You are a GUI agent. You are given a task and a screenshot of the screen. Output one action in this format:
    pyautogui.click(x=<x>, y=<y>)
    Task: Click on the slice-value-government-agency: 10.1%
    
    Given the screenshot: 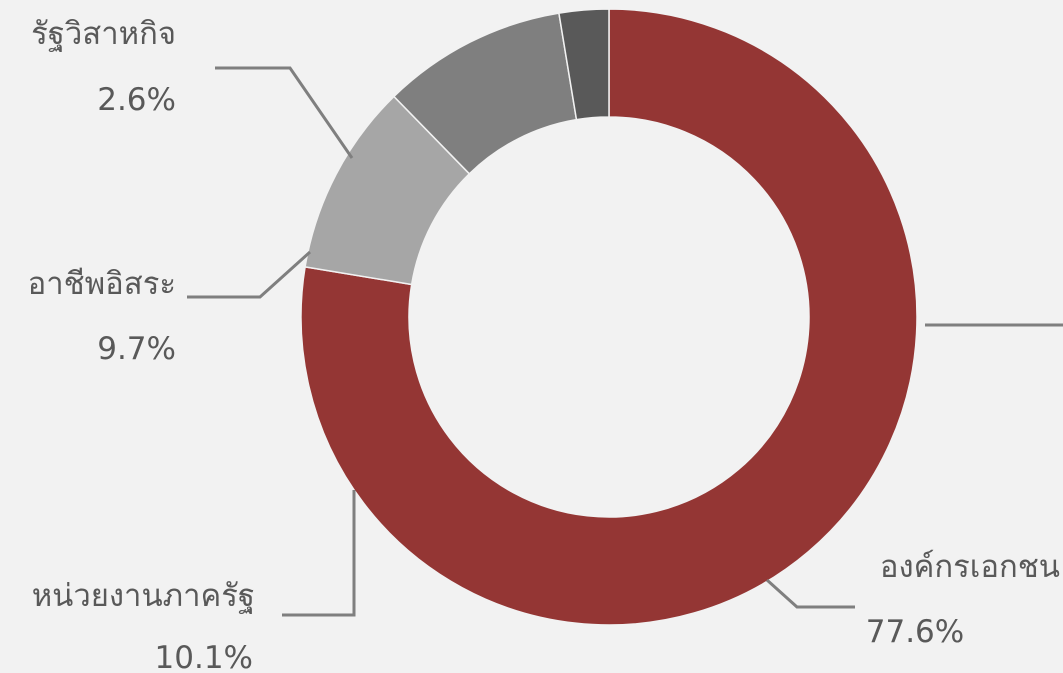 What is the action you would take?
    pyautogui.click(x=204, y=656)
    